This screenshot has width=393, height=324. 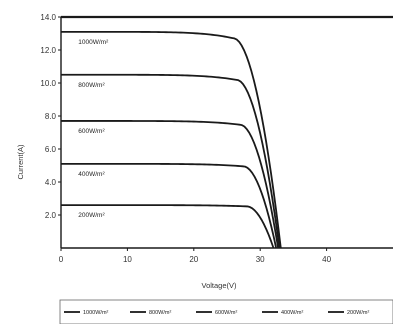 What do you see at coordinates (51, 149) in the screenshot?
I see `y-tick-label: 6.0` at bounding box center [51, 149].